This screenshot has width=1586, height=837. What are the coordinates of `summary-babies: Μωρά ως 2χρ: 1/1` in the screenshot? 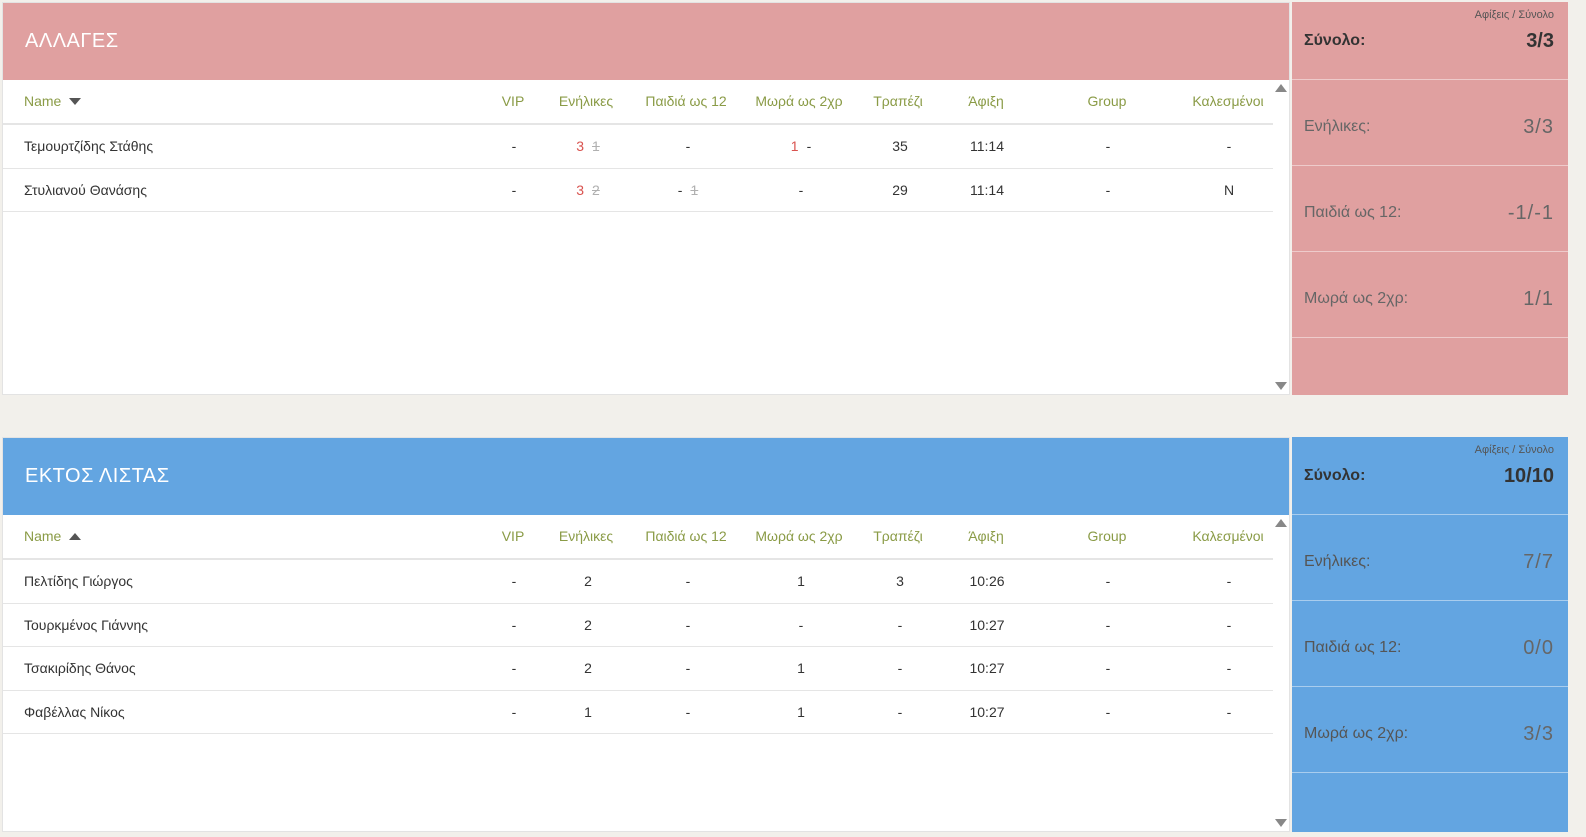 It's located at (1430, 295).